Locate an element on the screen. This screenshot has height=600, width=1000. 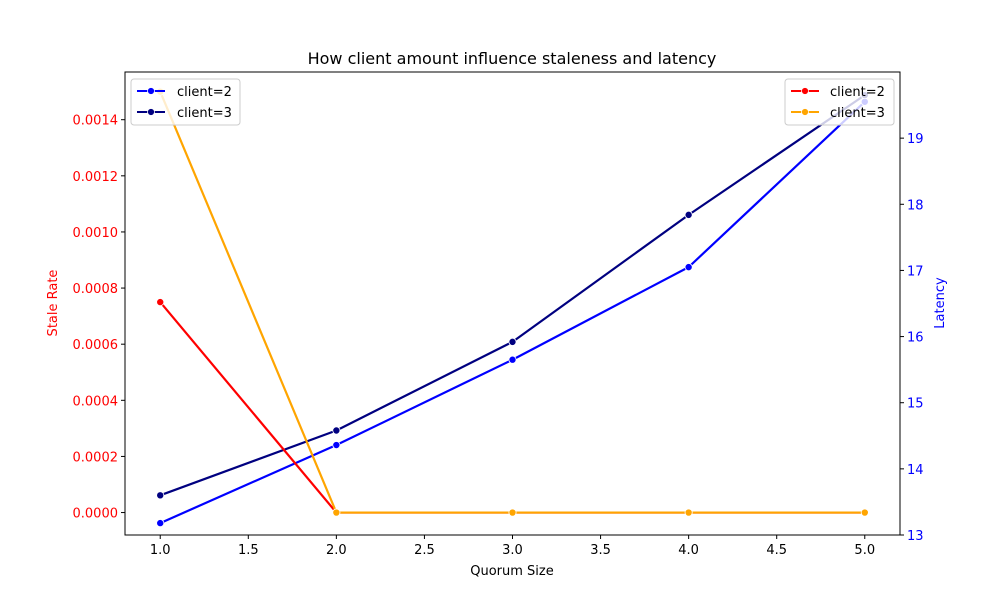
right-y-tick-label: 19 is located at coordinates (915, 139).